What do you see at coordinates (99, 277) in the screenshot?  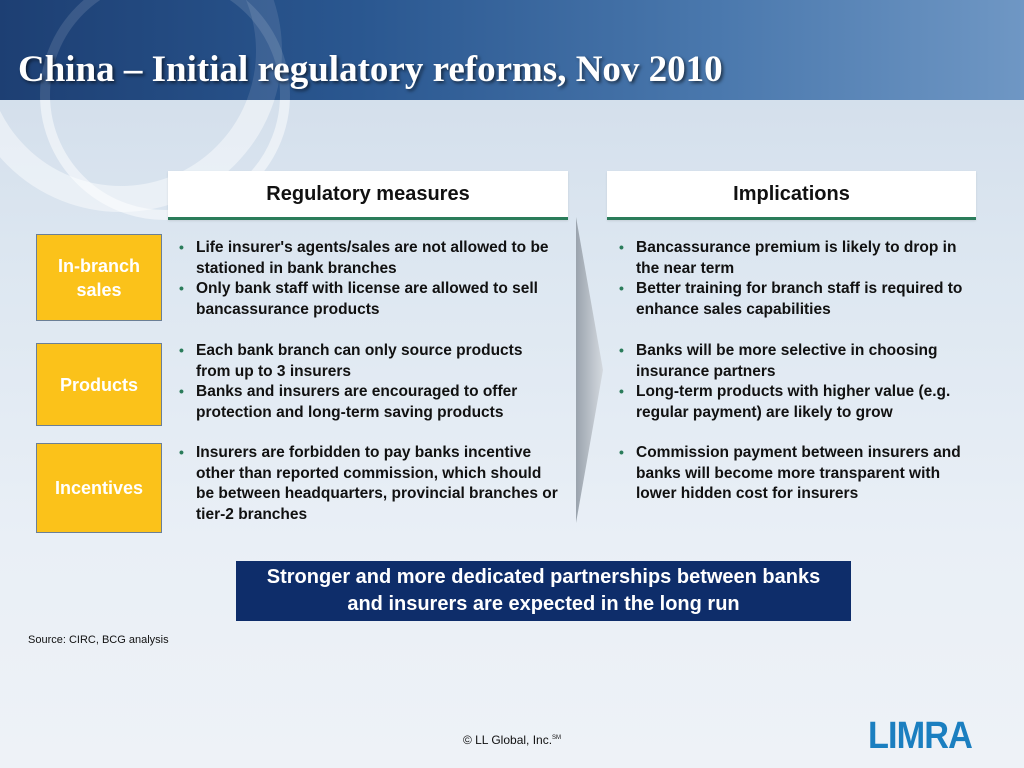 I see `row-label-in-branch-sales: In-branch sales` at bounding box center [99, 277].